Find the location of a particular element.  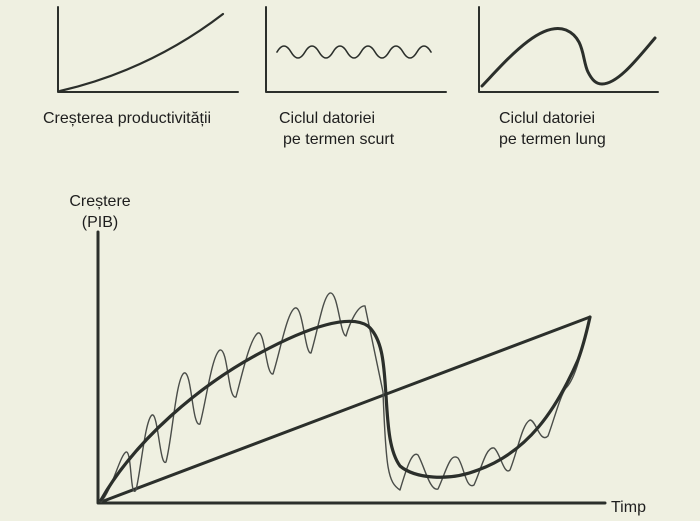

x-axis-label: Timp is located at coordinates (628, 507).